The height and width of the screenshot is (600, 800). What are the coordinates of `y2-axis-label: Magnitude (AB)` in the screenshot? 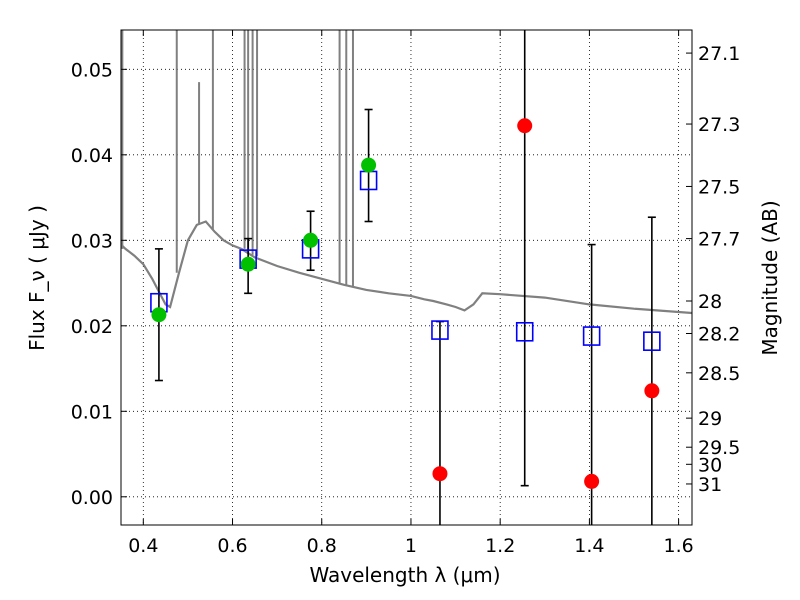 It's located at (770, 277).